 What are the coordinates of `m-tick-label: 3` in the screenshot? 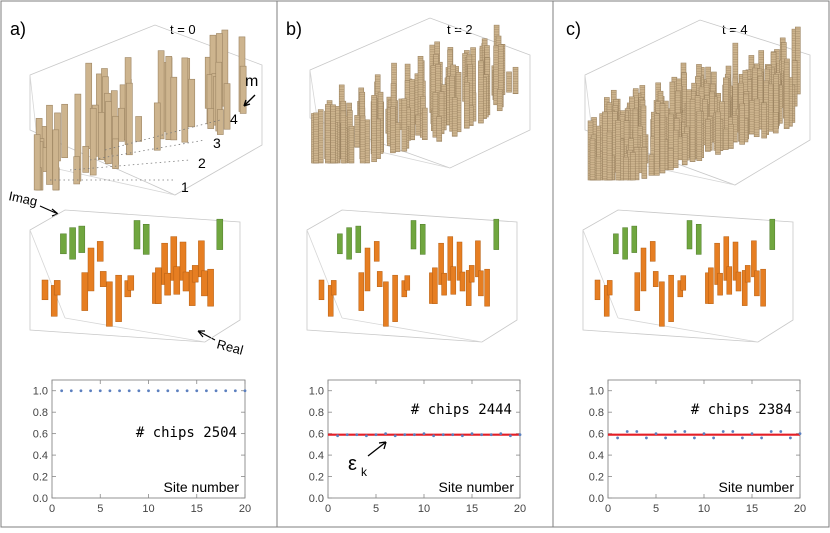 It's located at (217, 143).